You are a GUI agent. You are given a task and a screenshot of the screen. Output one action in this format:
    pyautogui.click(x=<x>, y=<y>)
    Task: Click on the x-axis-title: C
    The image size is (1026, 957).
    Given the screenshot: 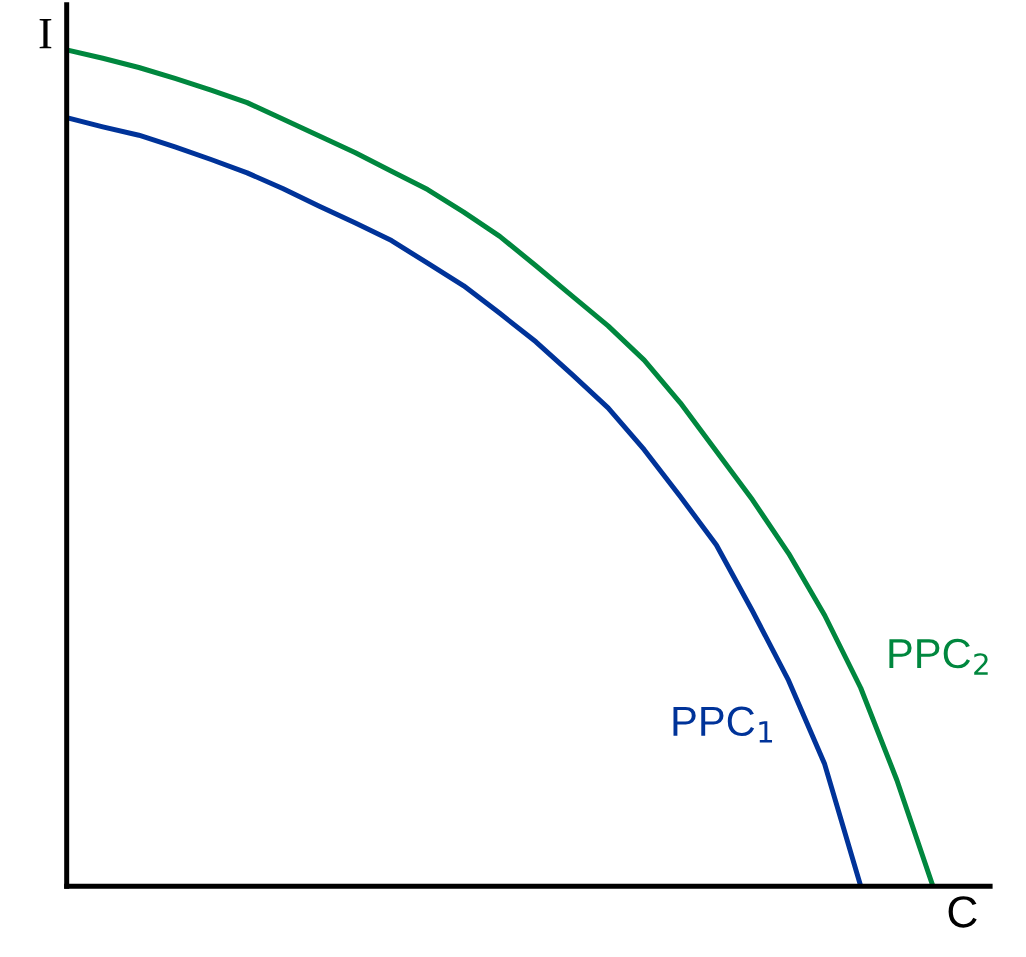 What is the action you would take?
    pyautogui.click(x=962, y=912)
    